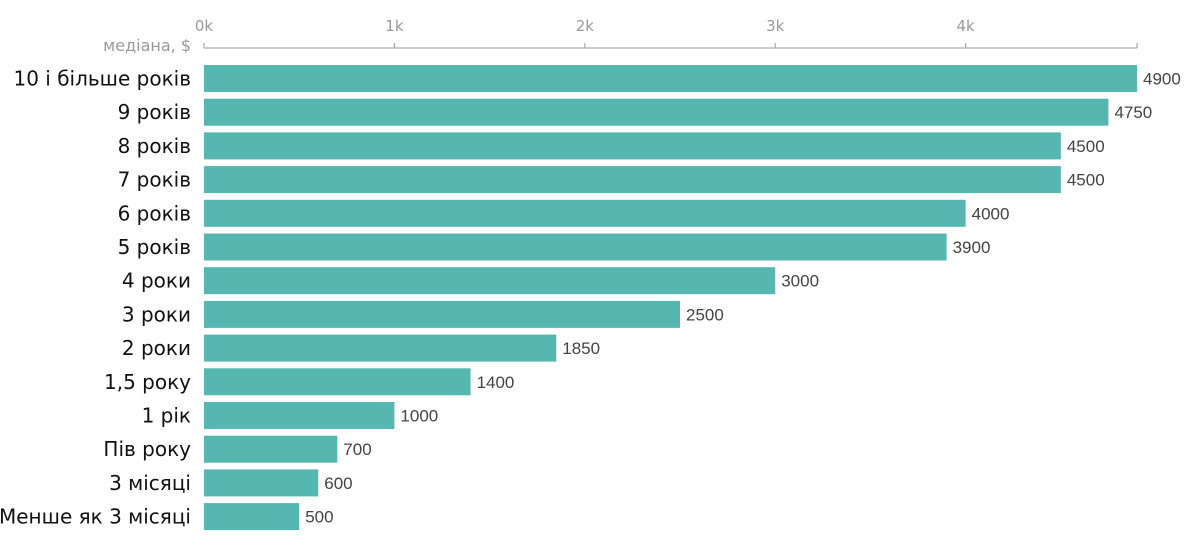  I want to click on category-label: 3 місяці, so click(150, 483).